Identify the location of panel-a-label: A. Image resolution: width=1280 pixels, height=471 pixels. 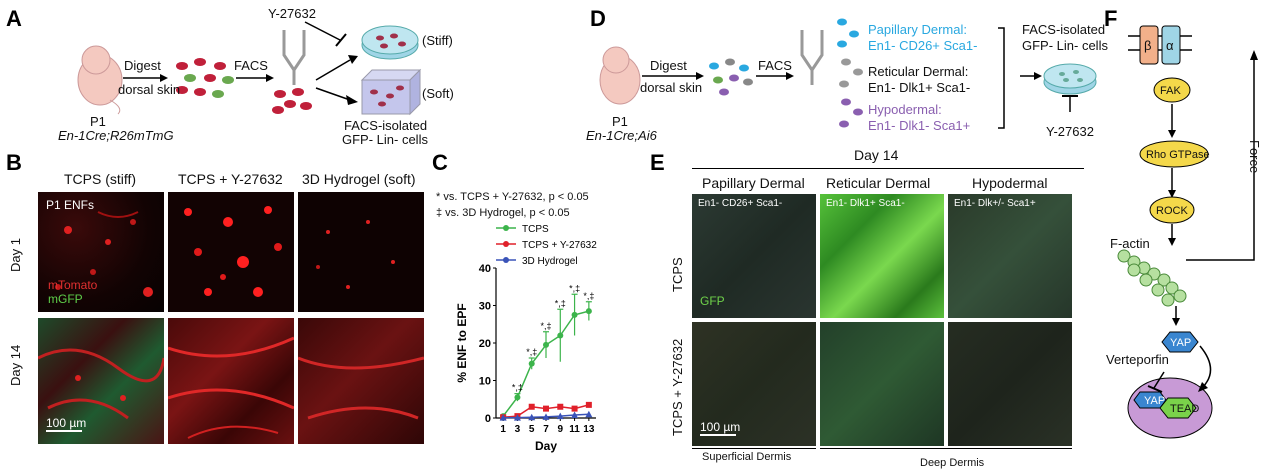
(14, 18).